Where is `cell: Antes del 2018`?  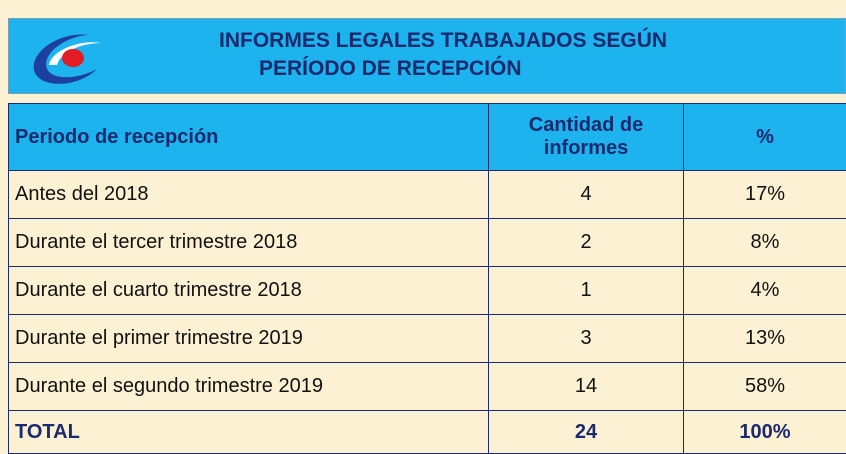 cell: Antes del 2018 is located at coordinates (249, 195).